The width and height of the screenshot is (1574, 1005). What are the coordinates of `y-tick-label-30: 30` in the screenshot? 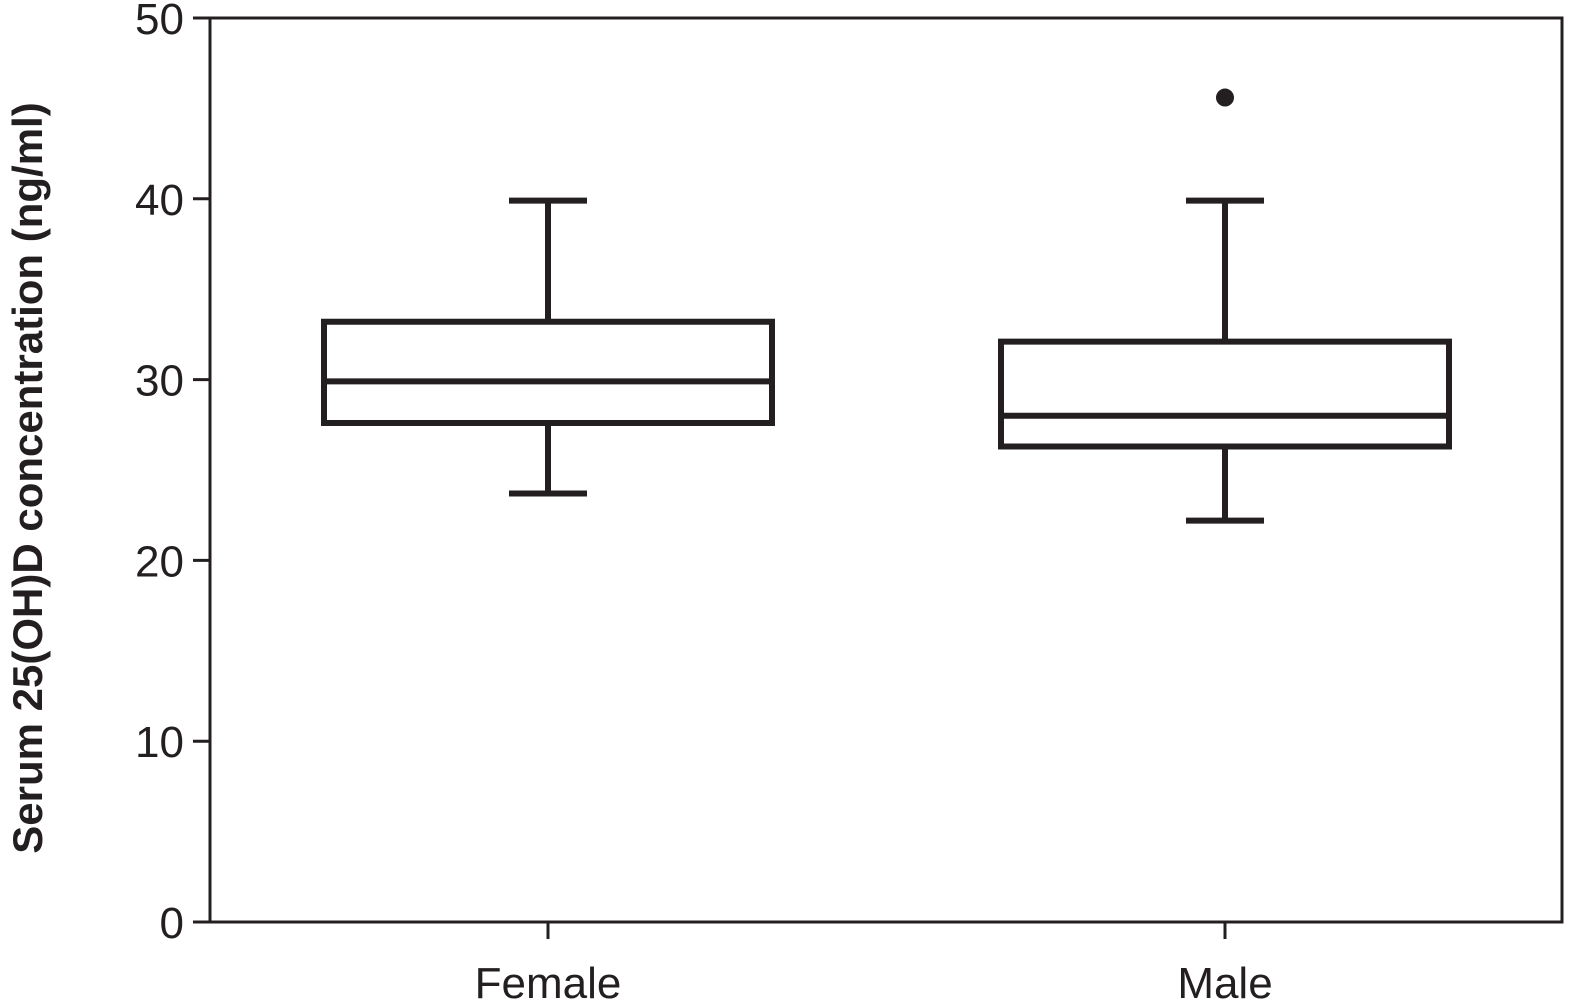 It's located at (159, 381).